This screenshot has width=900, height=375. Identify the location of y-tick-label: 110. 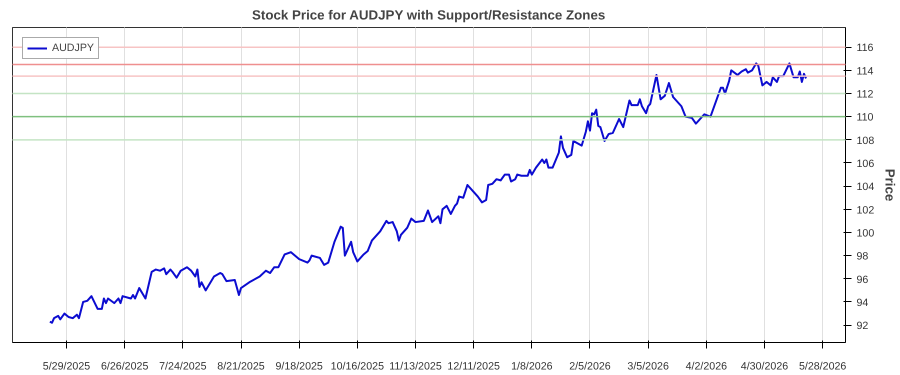
(865, 118).